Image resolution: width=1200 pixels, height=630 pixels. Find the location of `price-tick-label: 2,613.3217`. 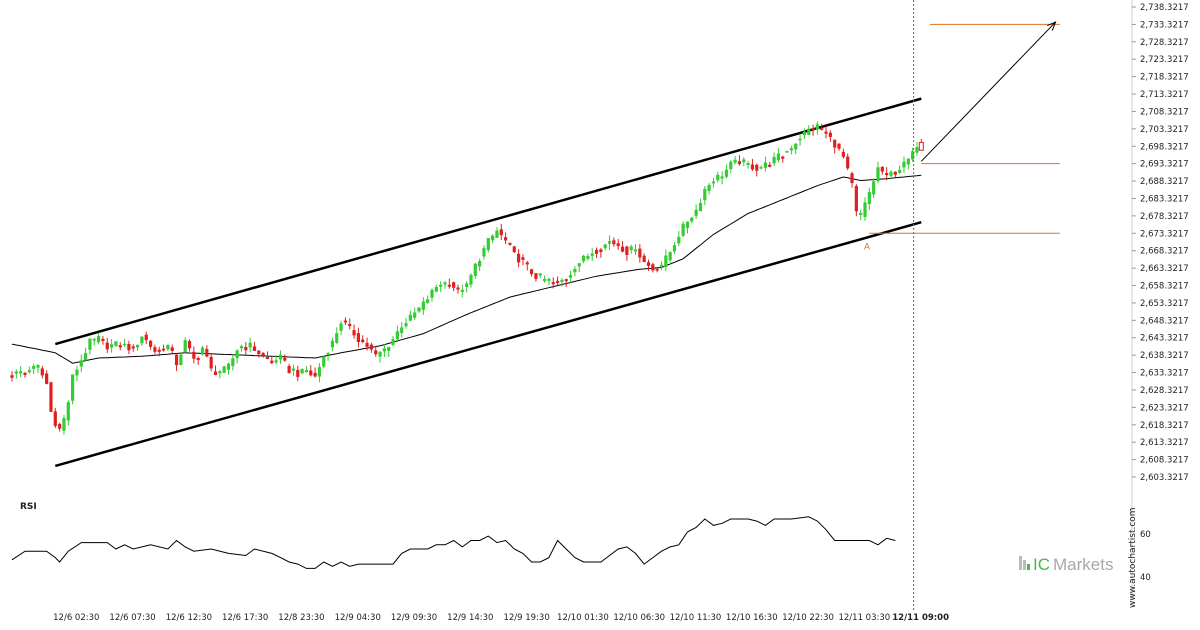

price-tick-label: 2,613.3217 is located at coordinates (1164, 443).